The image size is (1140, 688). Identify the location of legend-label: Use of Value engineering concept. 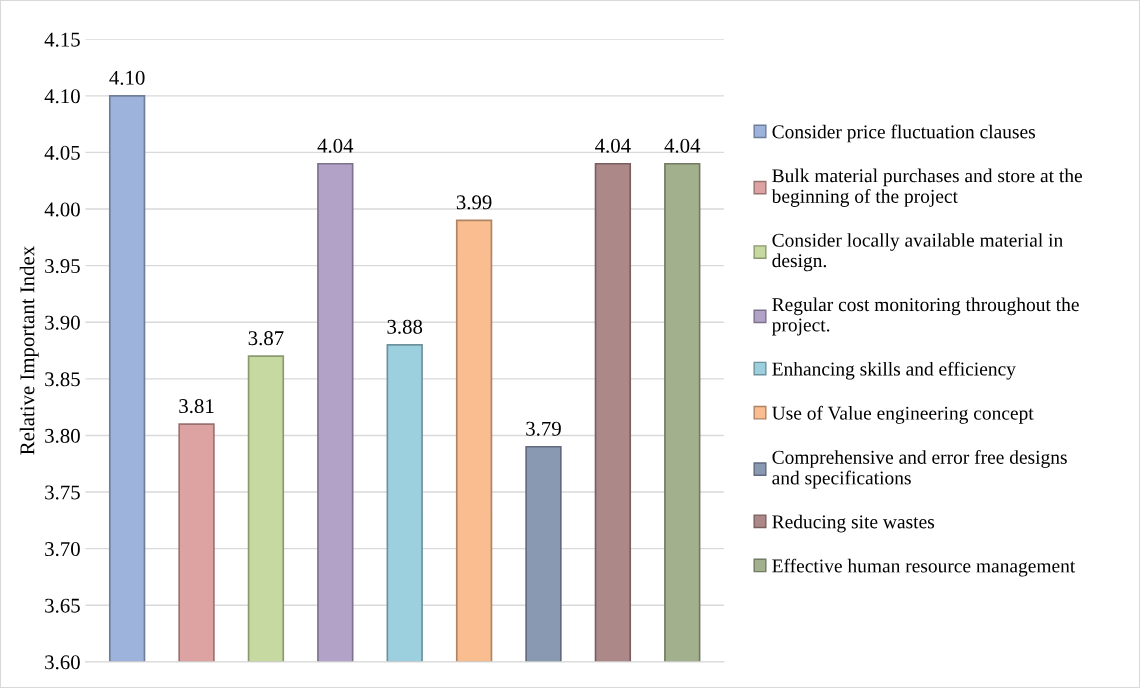
(903, 414).